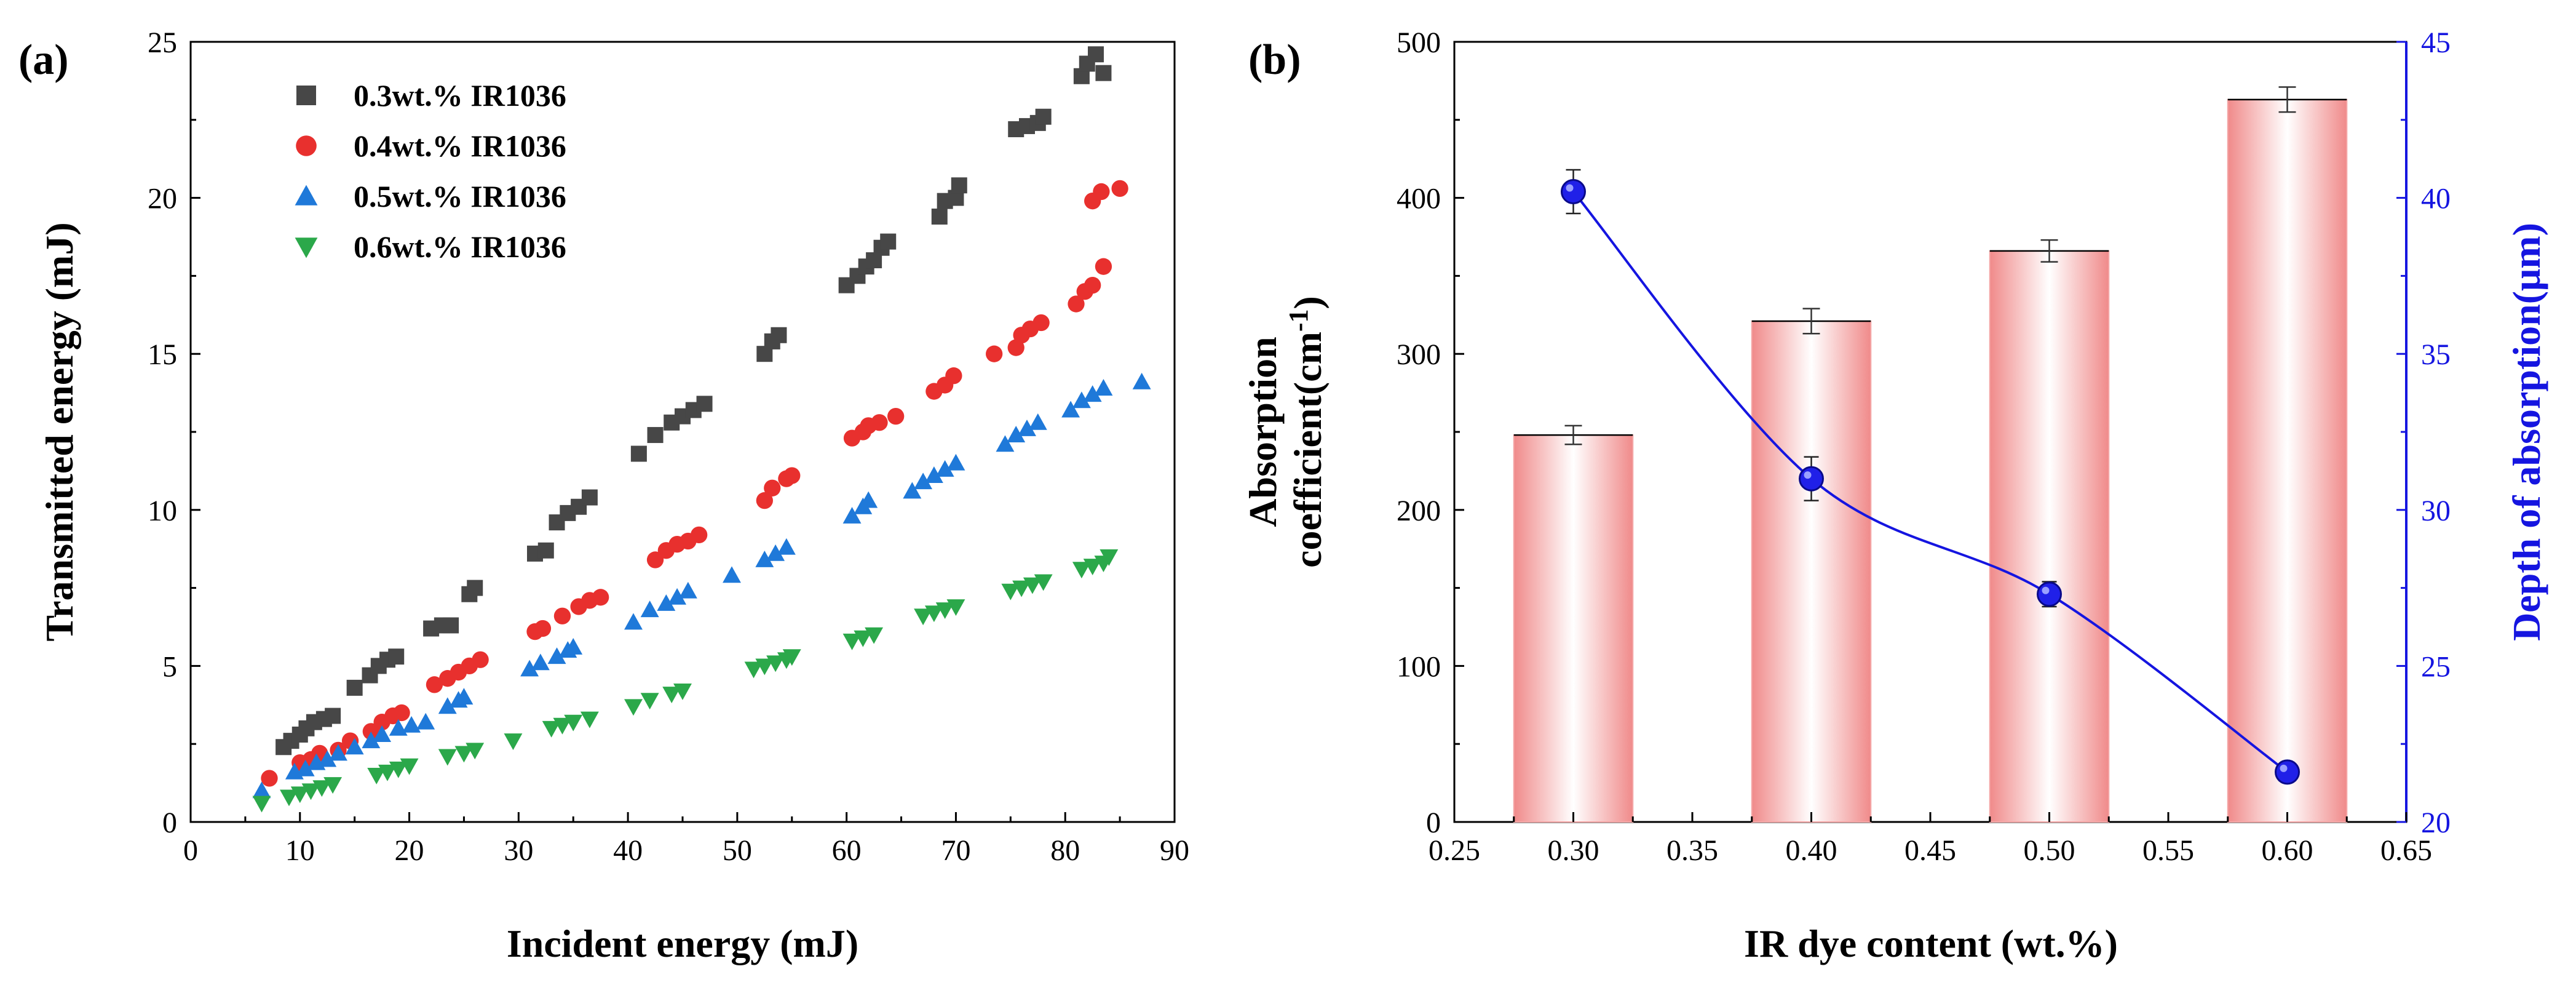 The height and width of the screenshot is (993, 2576). I want to click on panel-b-y-axis-label-line2: coefficient(cm-1), so click(1307, 432).